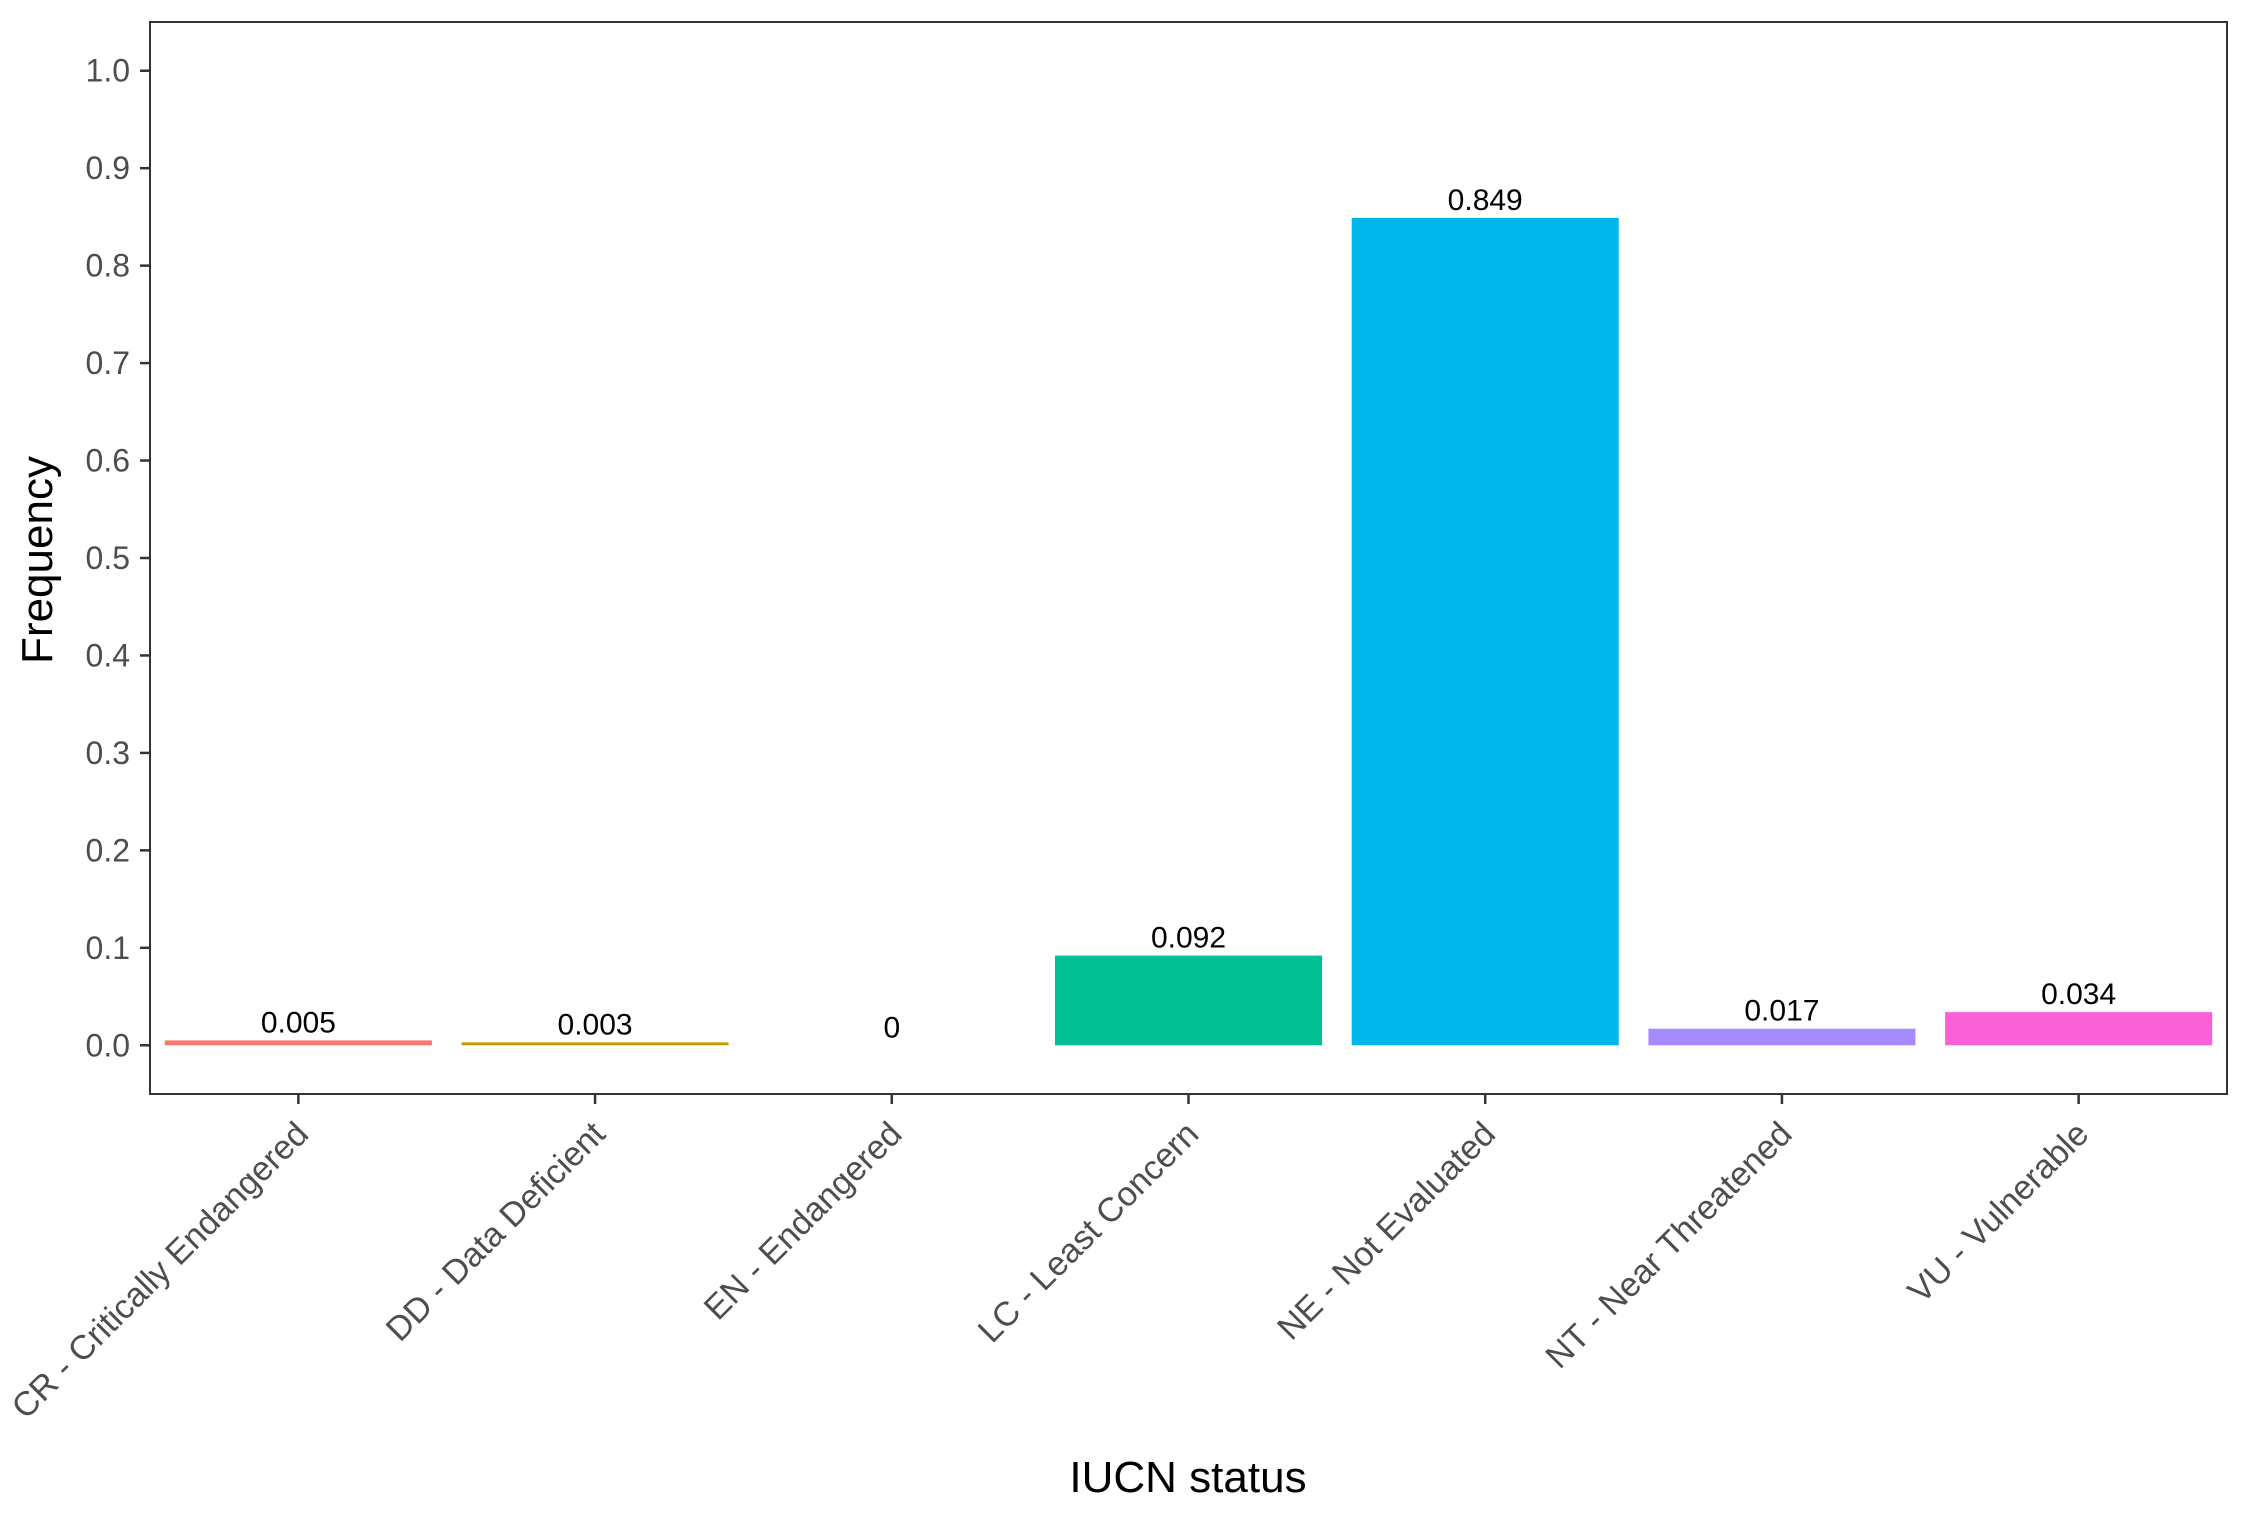 The image size is (2241, 1520). I want to click on y-tick-label: 0.8, so click(108, 266).